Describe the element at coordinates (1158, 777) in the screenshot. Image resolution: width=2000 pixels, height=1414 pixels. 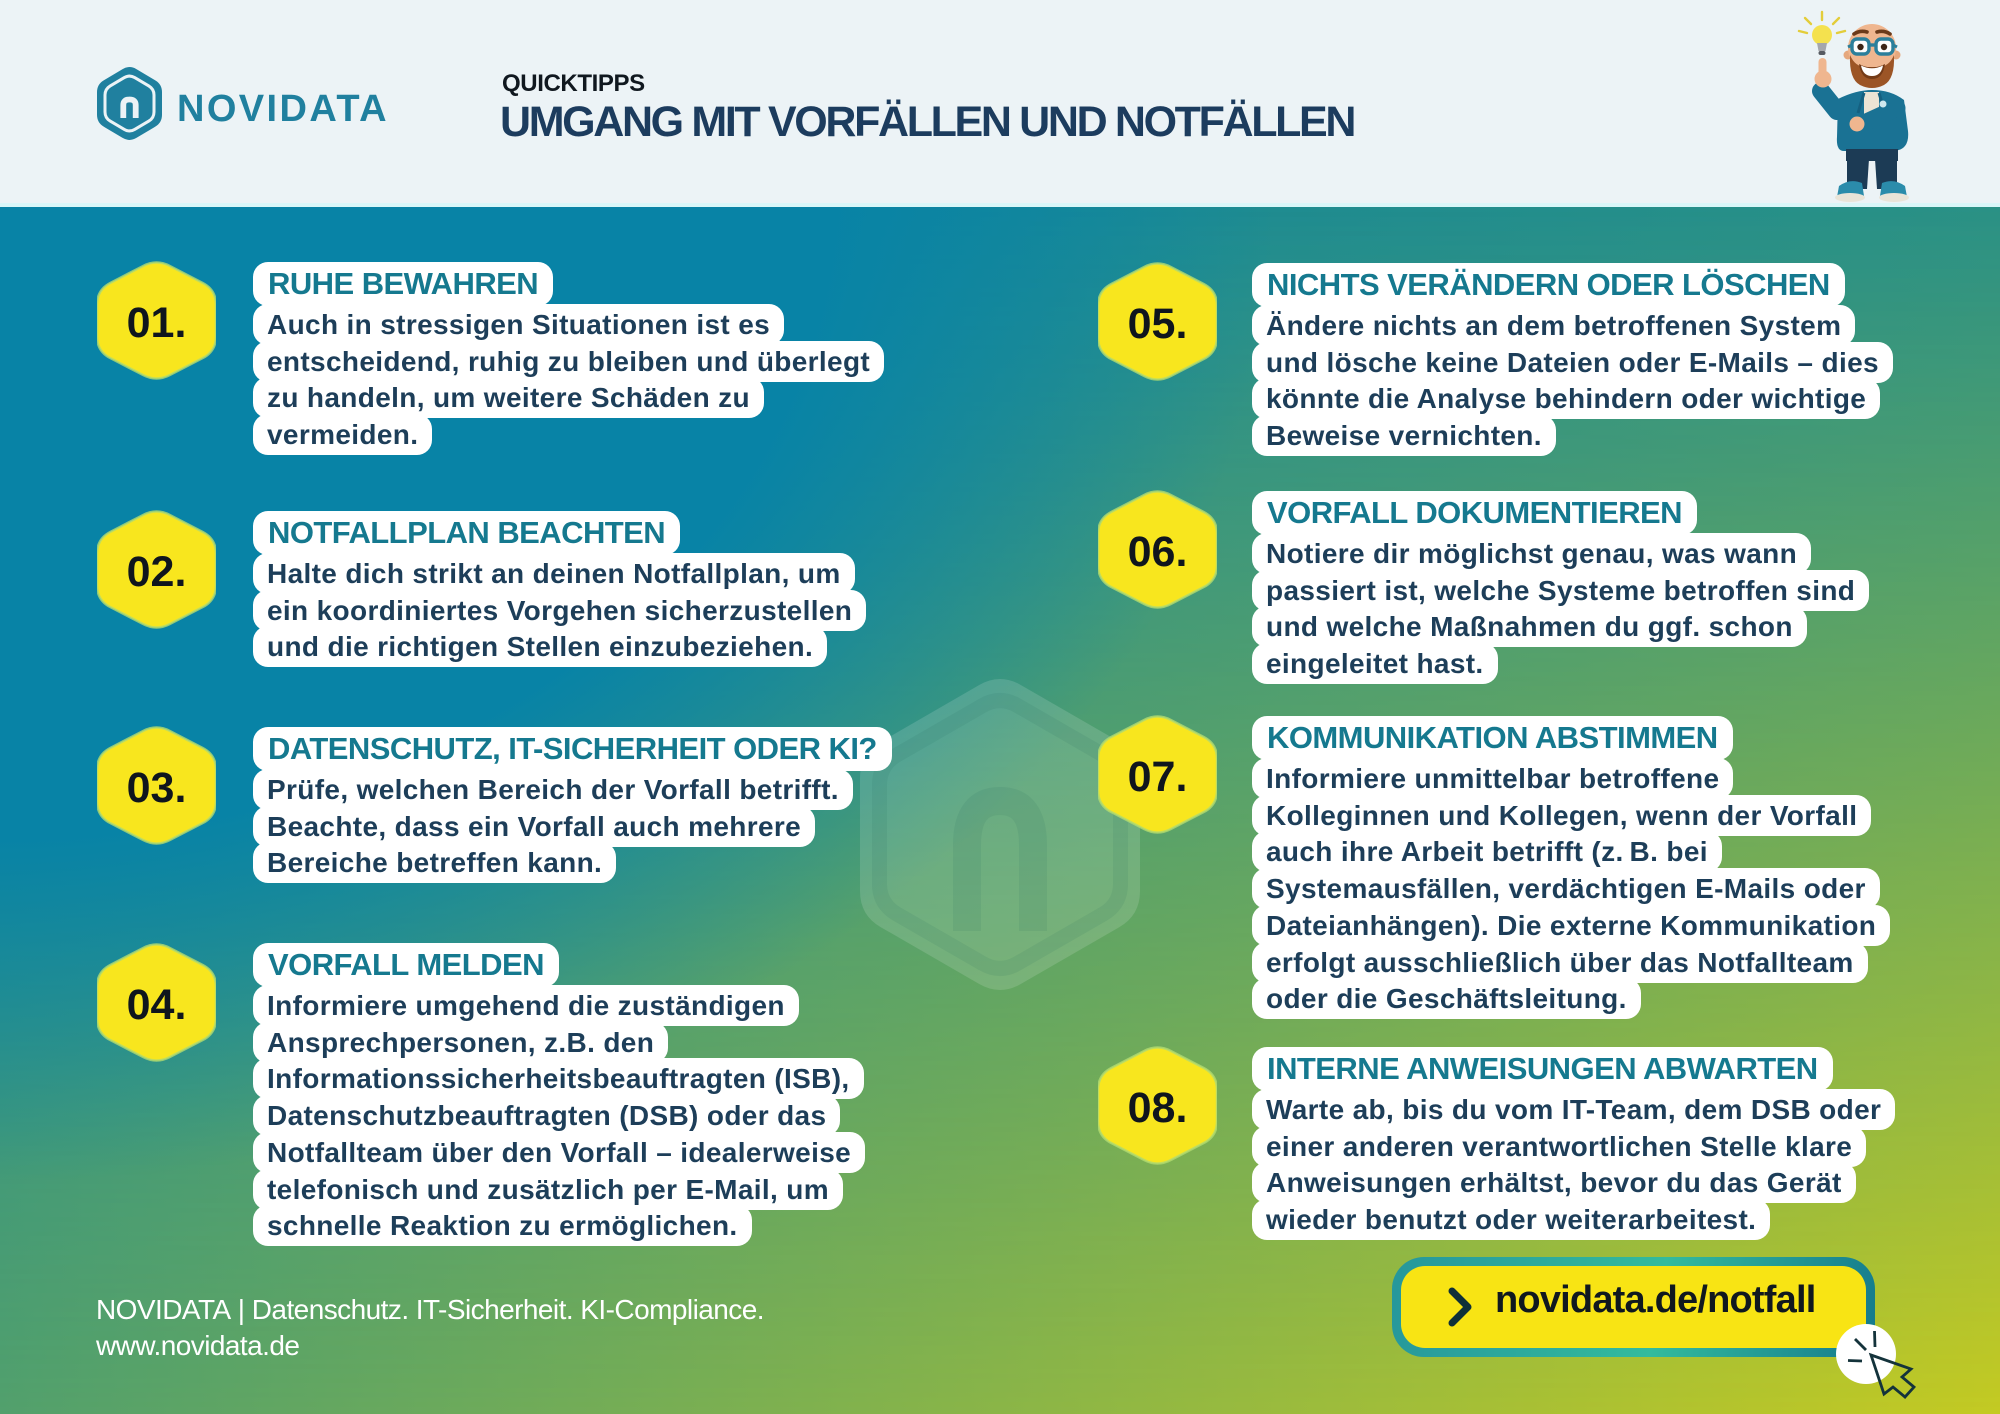
I see `svg-text: 07.` at that location.